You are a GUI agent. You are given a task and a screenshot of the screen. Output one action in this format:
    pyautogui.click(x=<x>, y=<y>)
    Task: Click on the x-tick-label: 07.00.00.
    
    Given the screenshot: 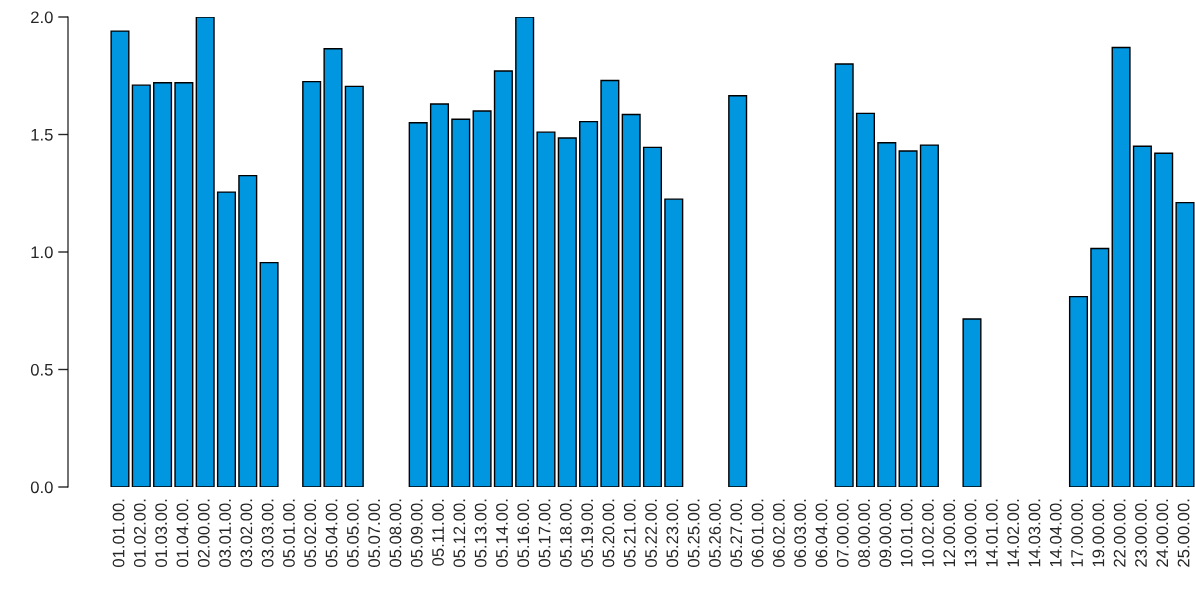 What is the action you would take?
    pyautogui.click(x=842, y=533)
    